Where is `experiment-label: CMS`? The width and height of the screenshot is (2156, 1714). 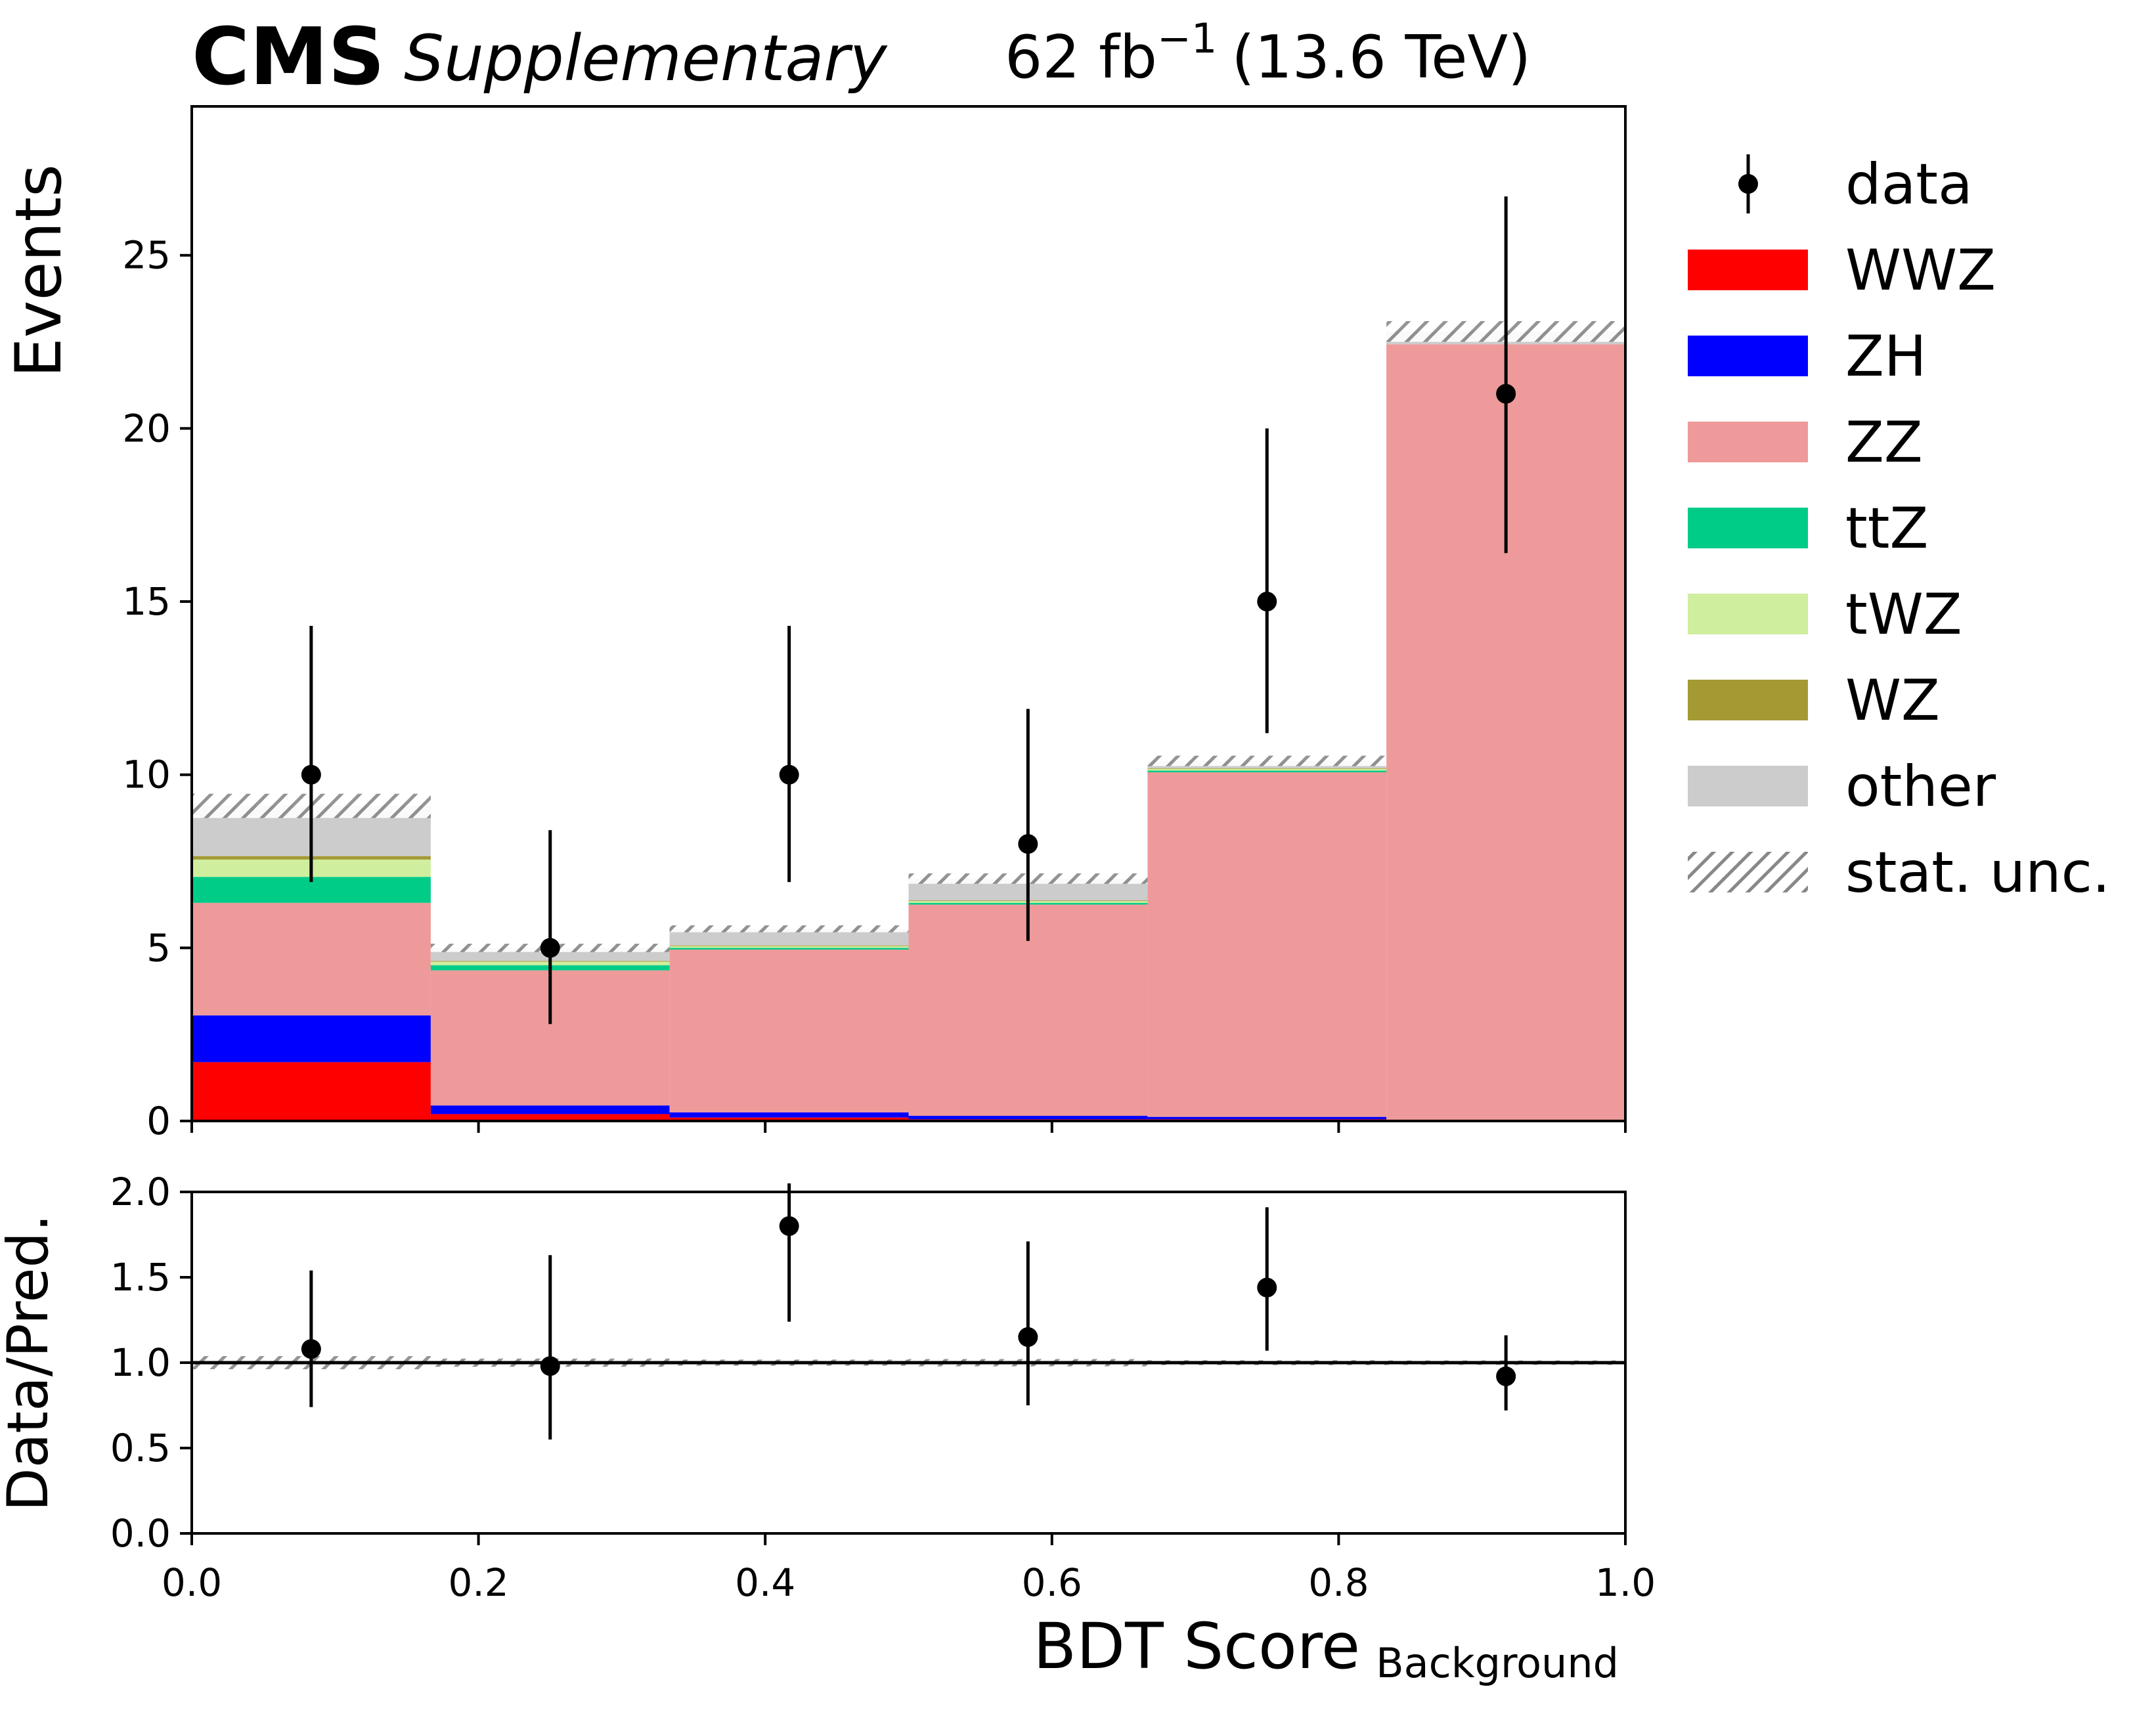
experiment-label: CMS is located at coordinates (288, 57).